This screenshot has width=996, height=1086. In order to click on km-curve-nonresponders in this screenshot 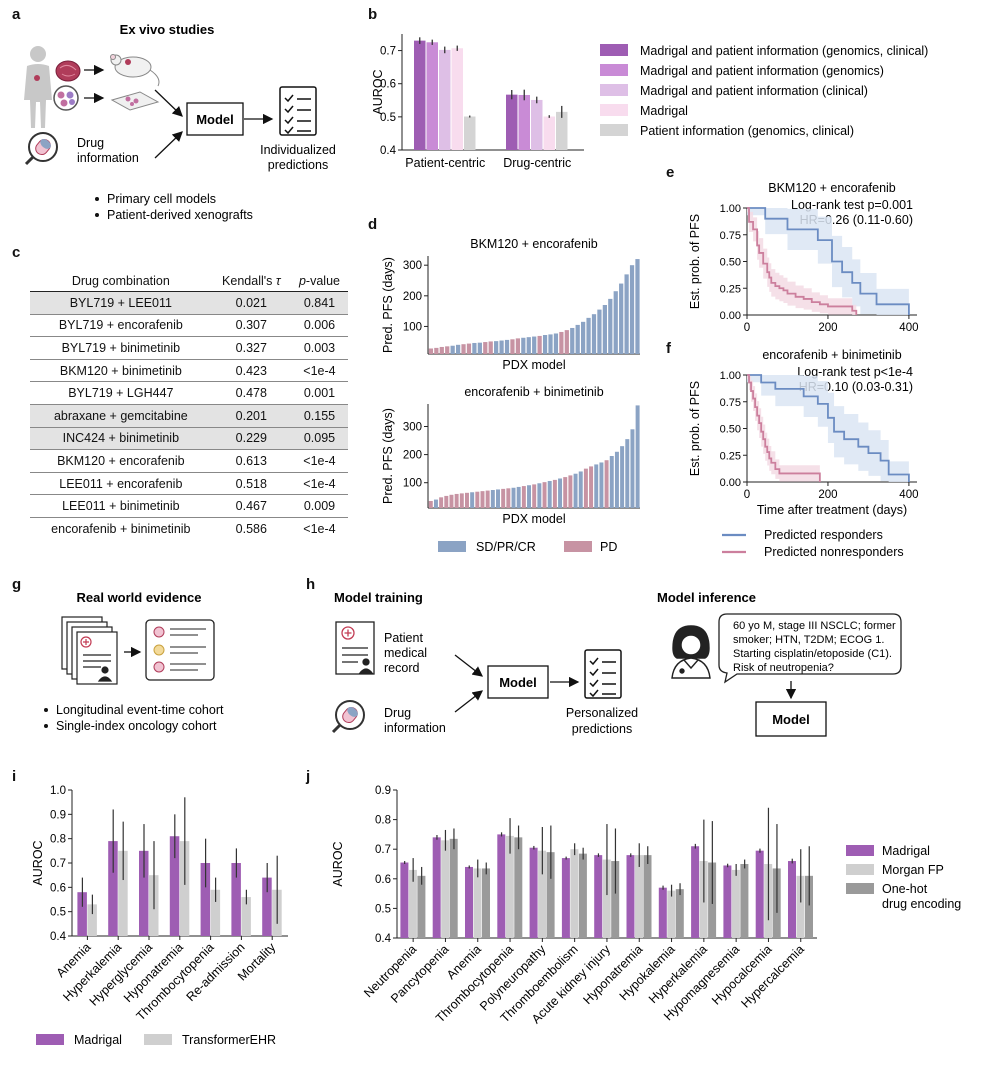, I will do `click(802, 261)`.